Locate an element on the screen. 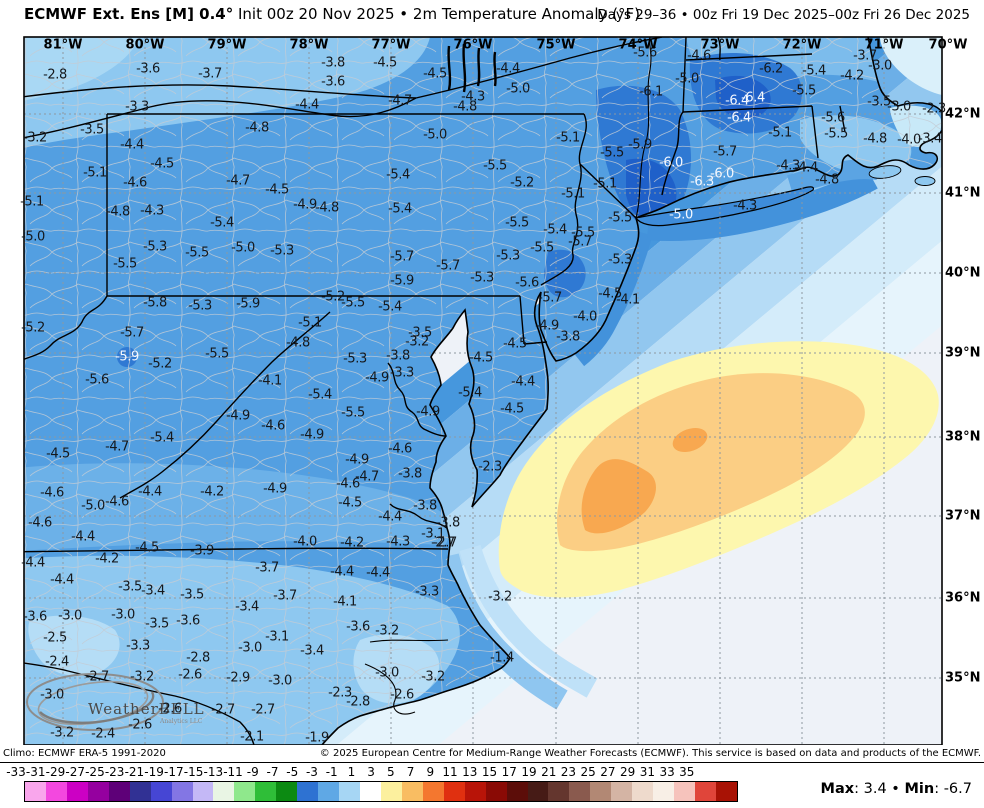  longitude-label: 72°W is located at coordinates (802, 45).